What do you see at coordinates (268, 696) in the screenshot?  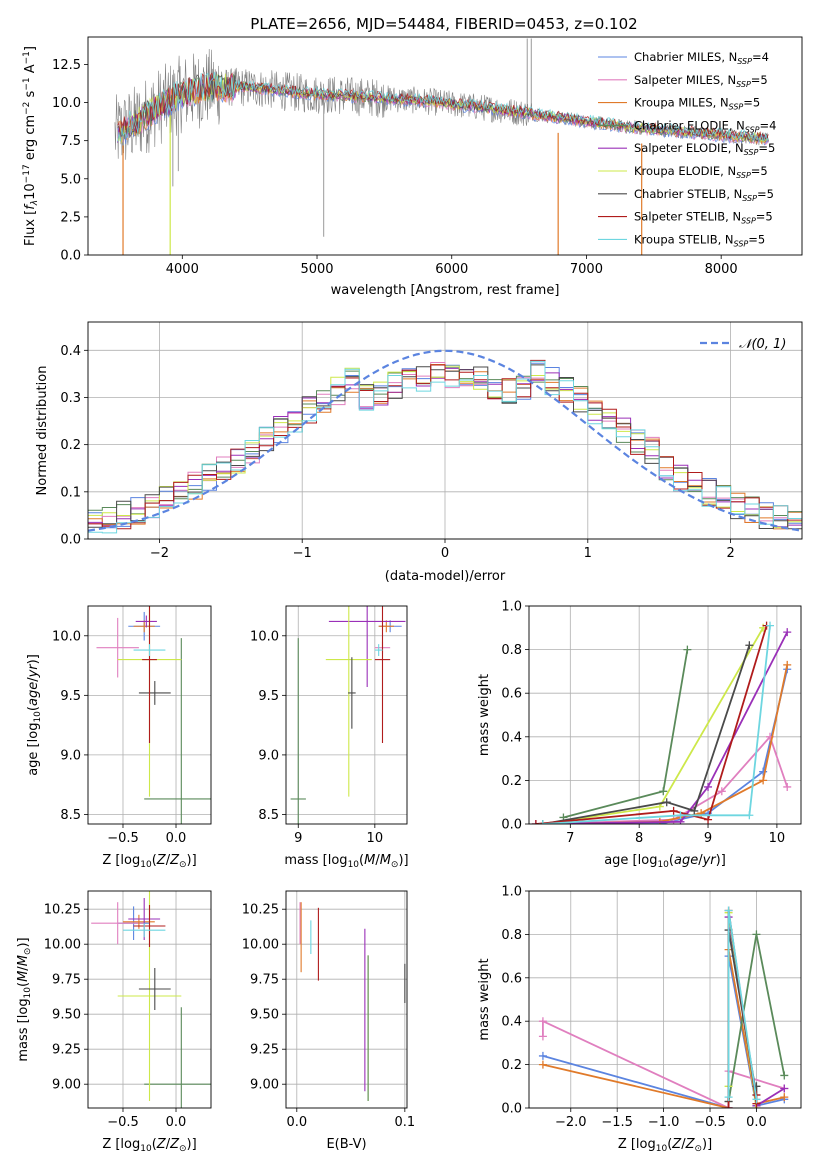 I see `y-tick-label: 9.5` at bounding box center [268, 696].